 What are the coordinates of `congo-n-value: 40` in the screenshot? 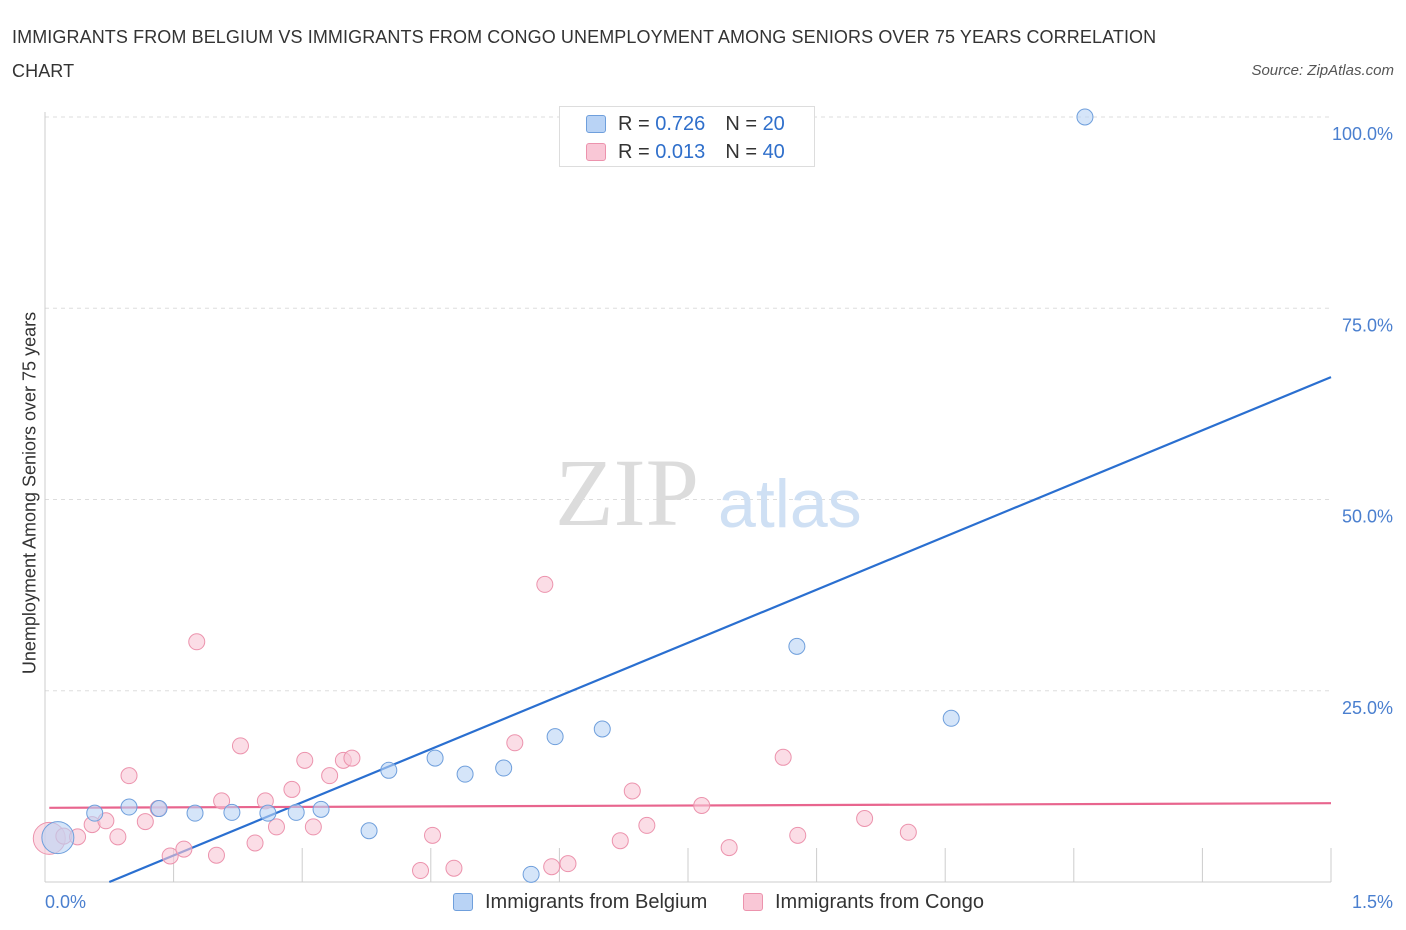 It's located at (773, 151).